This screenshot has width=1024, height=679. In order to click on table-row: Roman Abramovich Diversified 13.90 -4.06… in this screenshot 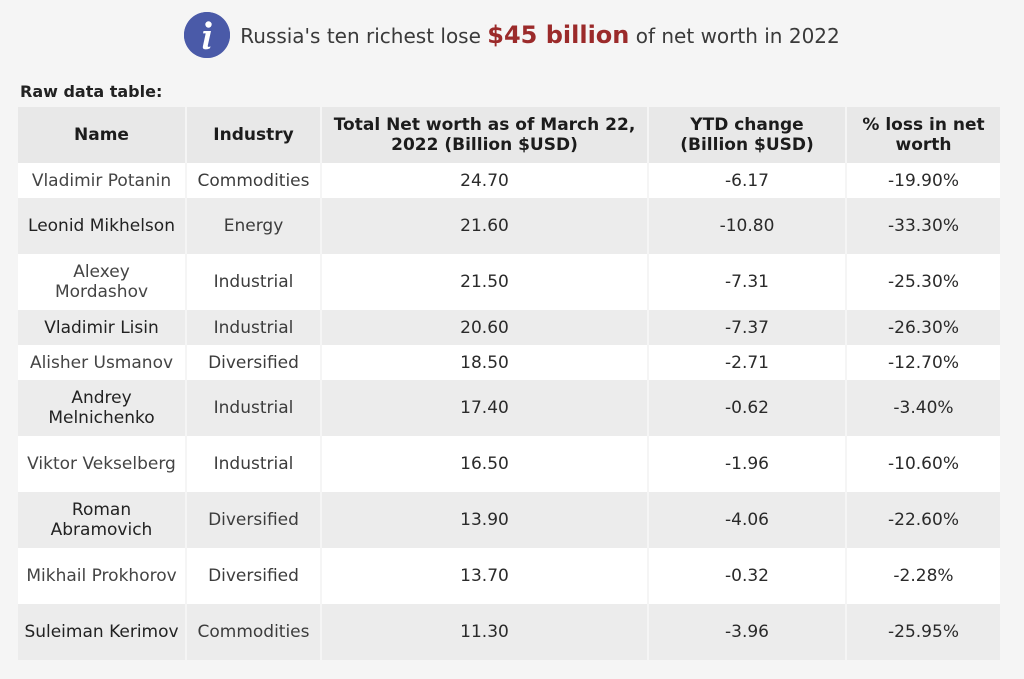, I will do `click(509, 520)`.